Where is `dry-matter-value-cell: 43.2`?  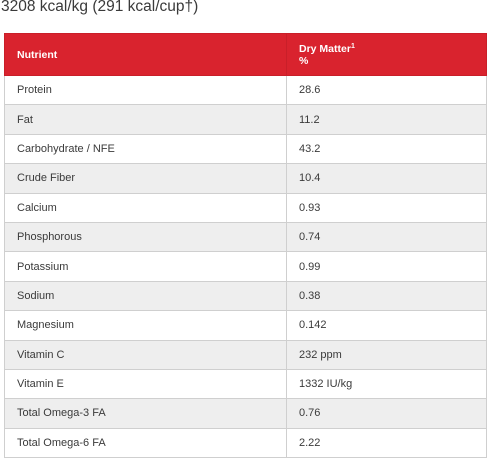
dry-matter-value-cell: 43.2 is located at coordinates (386, 149).